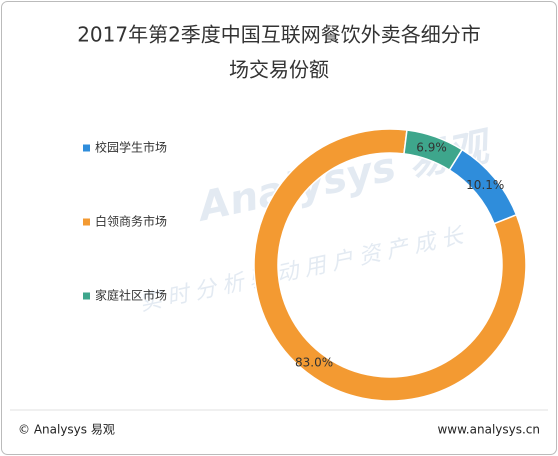  I want to click on legend-label: 校园学生市场, so click(131, 147).